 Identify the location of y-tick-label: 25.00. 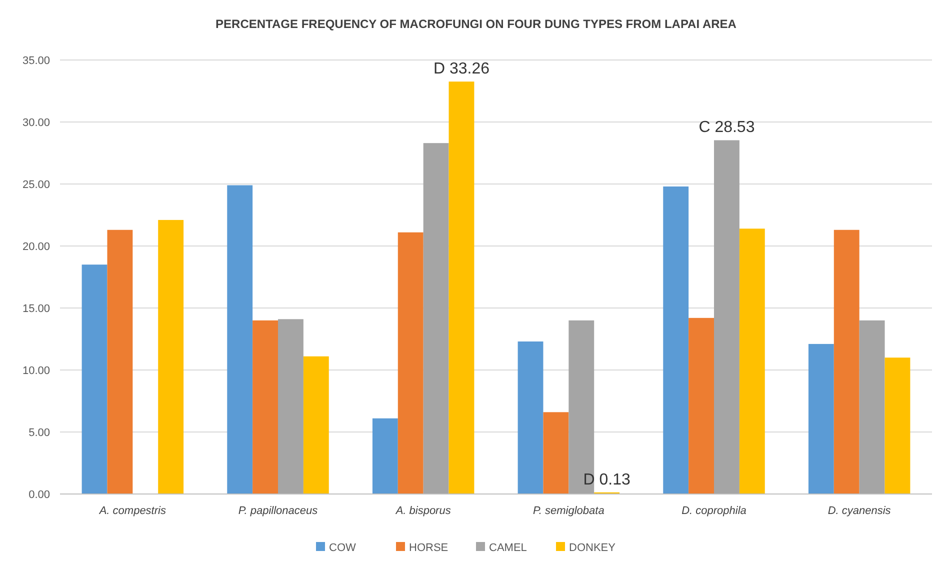
(36, 184).